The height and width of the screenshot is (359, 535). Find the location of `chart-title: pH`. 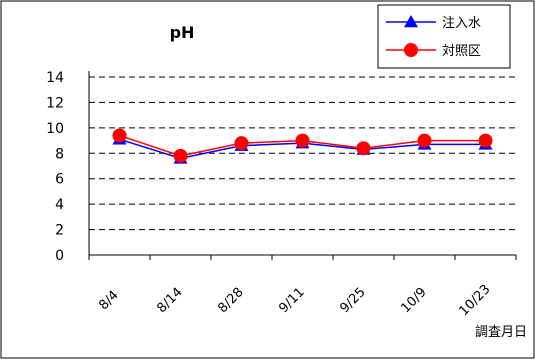

chart-title: pH is located at coordinates (182, 32).